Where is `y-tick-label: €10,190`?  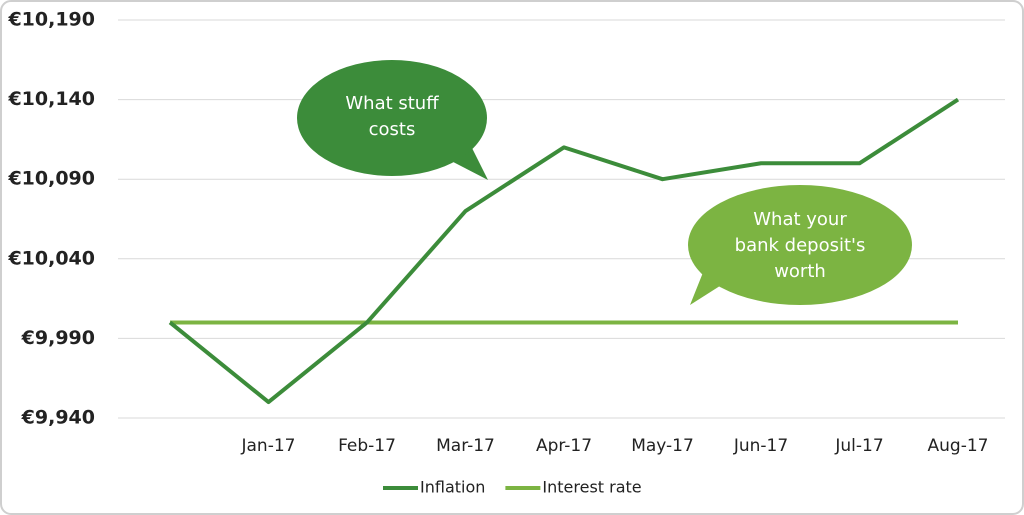
y-tick-label: €10,190 is located at coordinates (51, 20).